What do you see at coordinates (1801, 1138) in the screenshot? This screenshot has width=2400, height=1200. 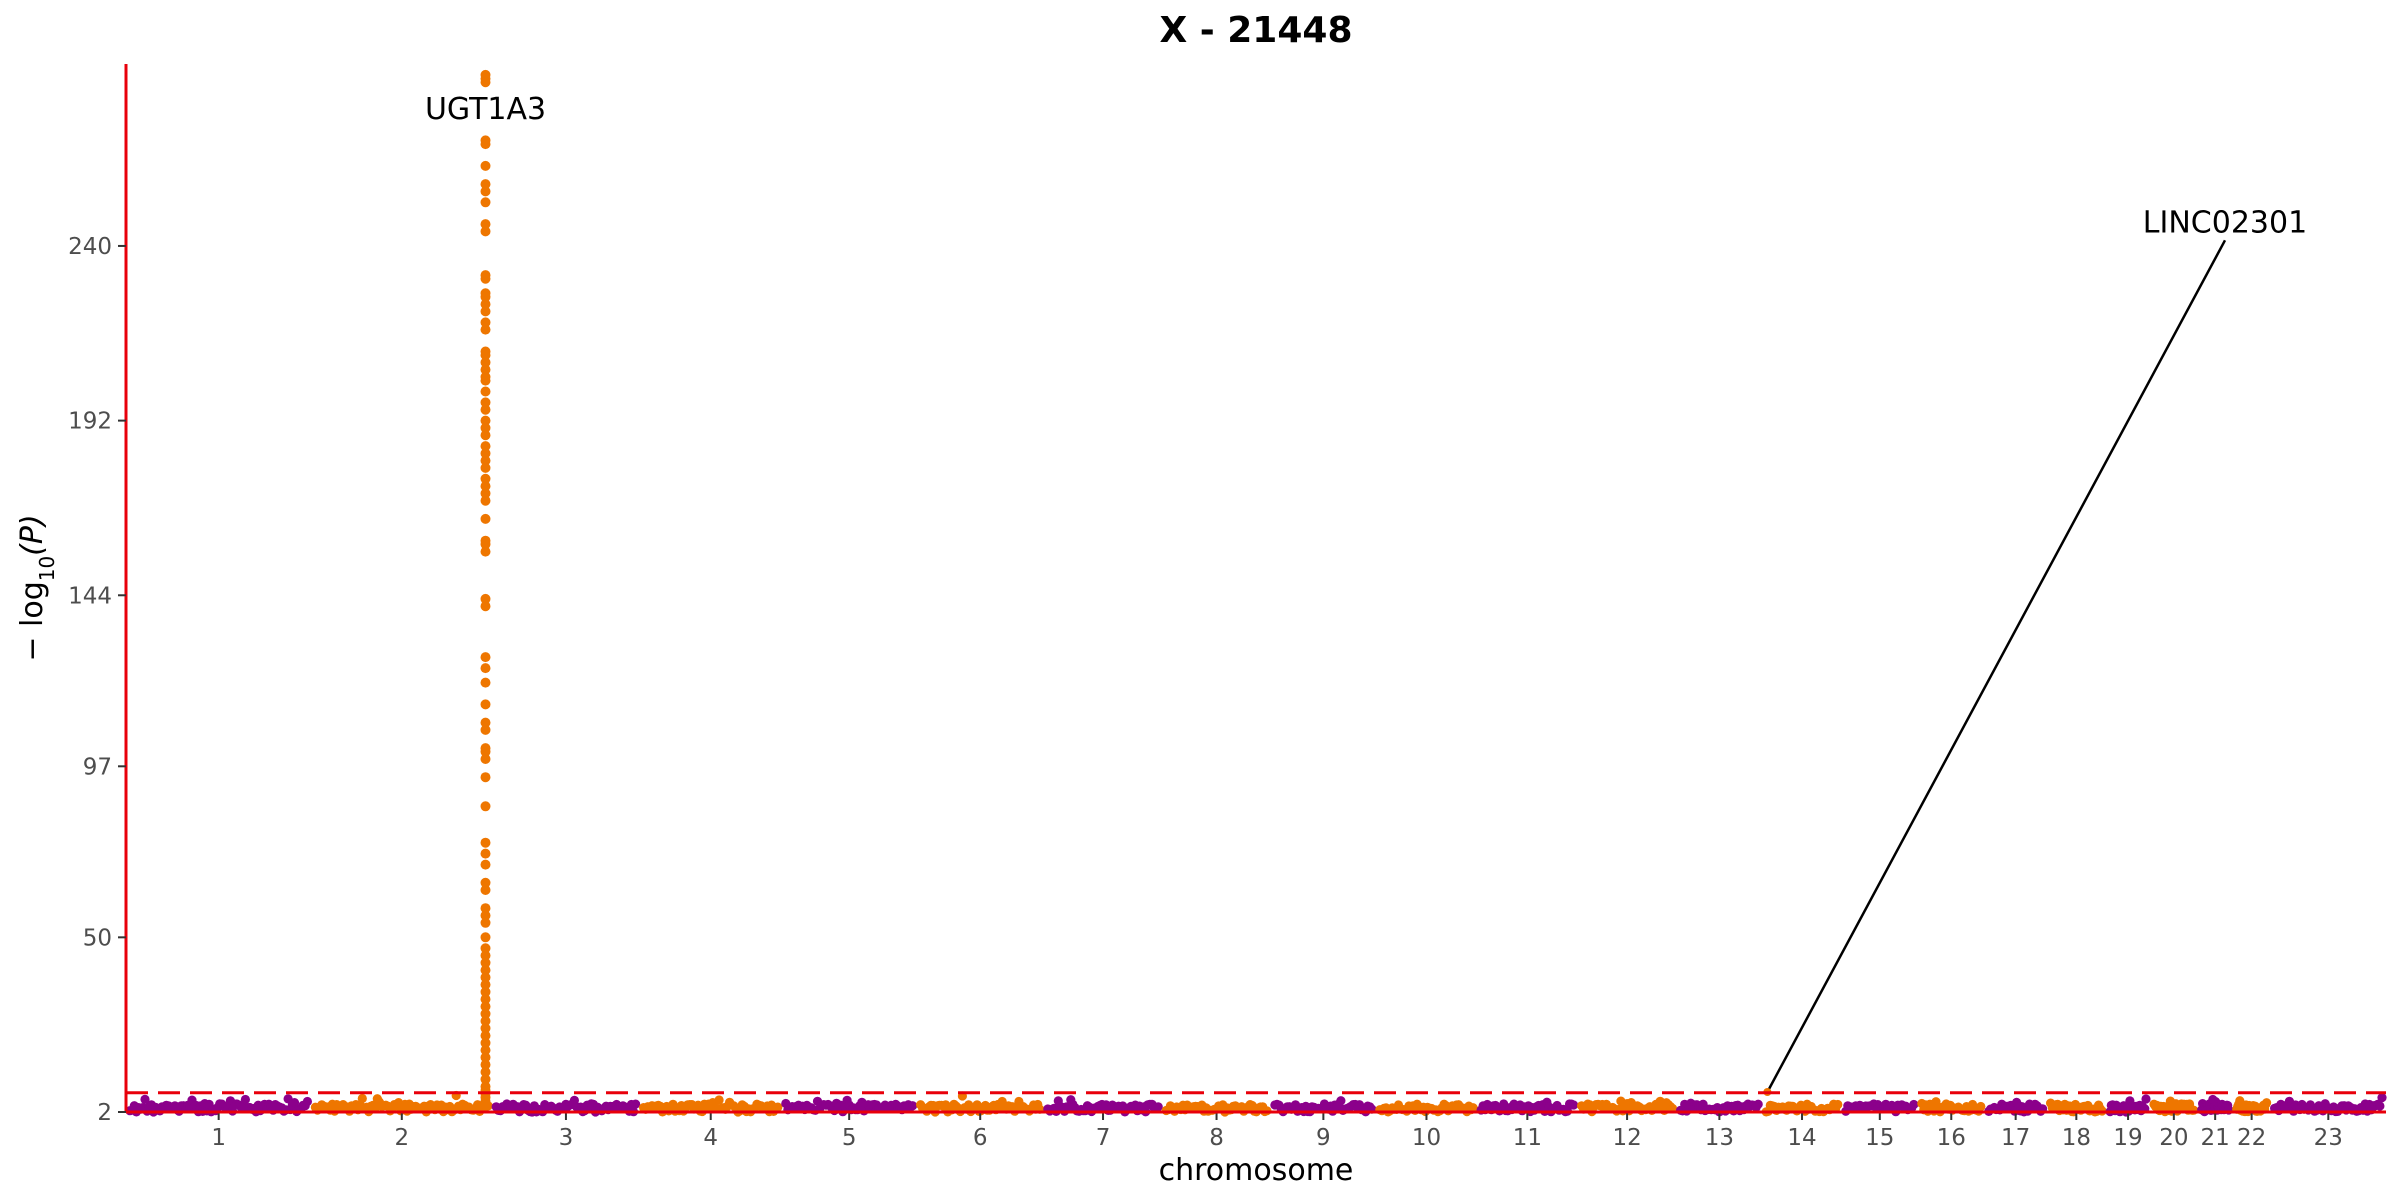 I see `x-tick-label-chr14: 14` at bounding box center [1801, 1138].